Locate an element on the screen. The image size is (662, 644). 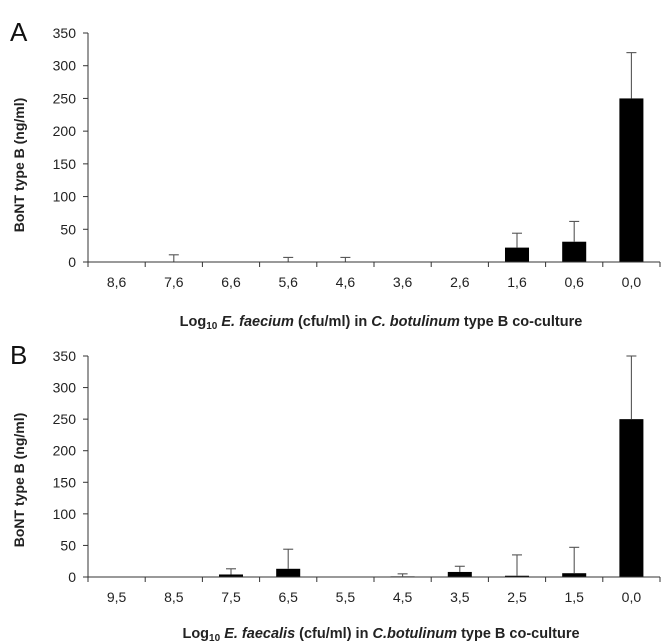
panel-b-y-tick-label: 50 is located at coordinates (68, 545).